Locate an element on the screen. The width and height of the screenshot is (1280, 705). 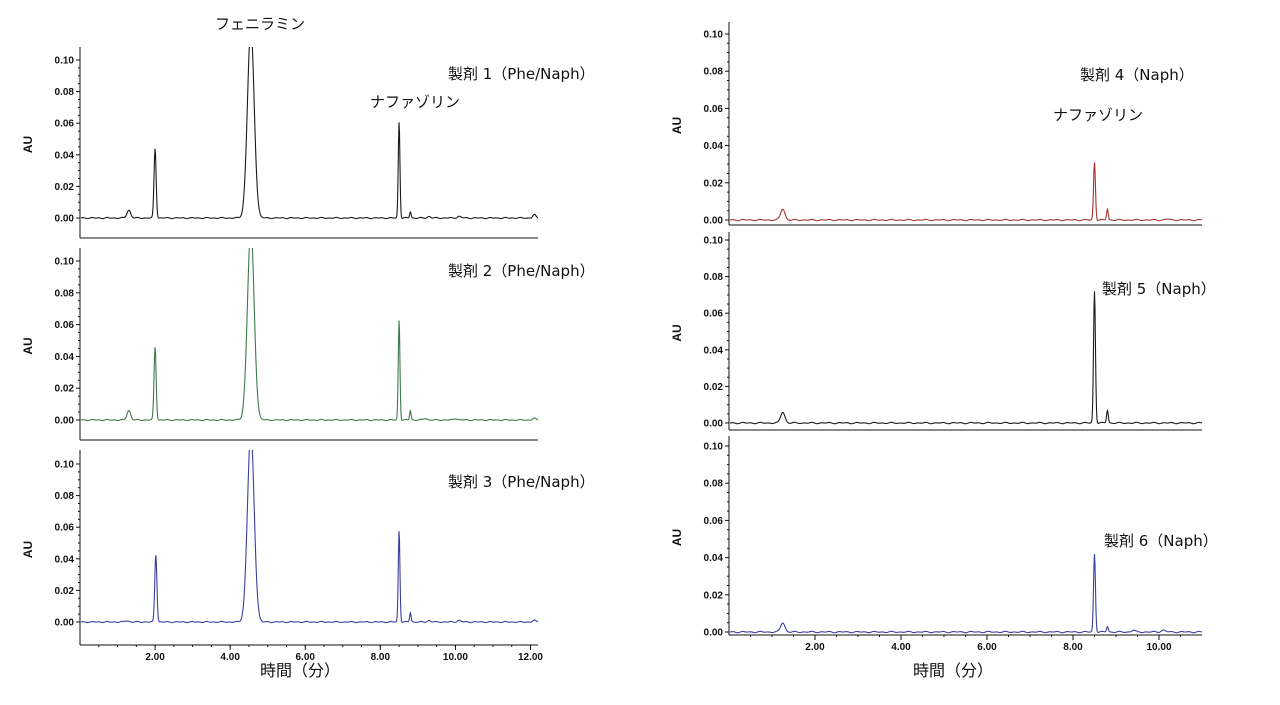
chart-panel-right-2: 0.00 0.02 0.04 0.06 0.08 0.10 AU 製剤 5（Naph） is located at coordinates (943, 331).